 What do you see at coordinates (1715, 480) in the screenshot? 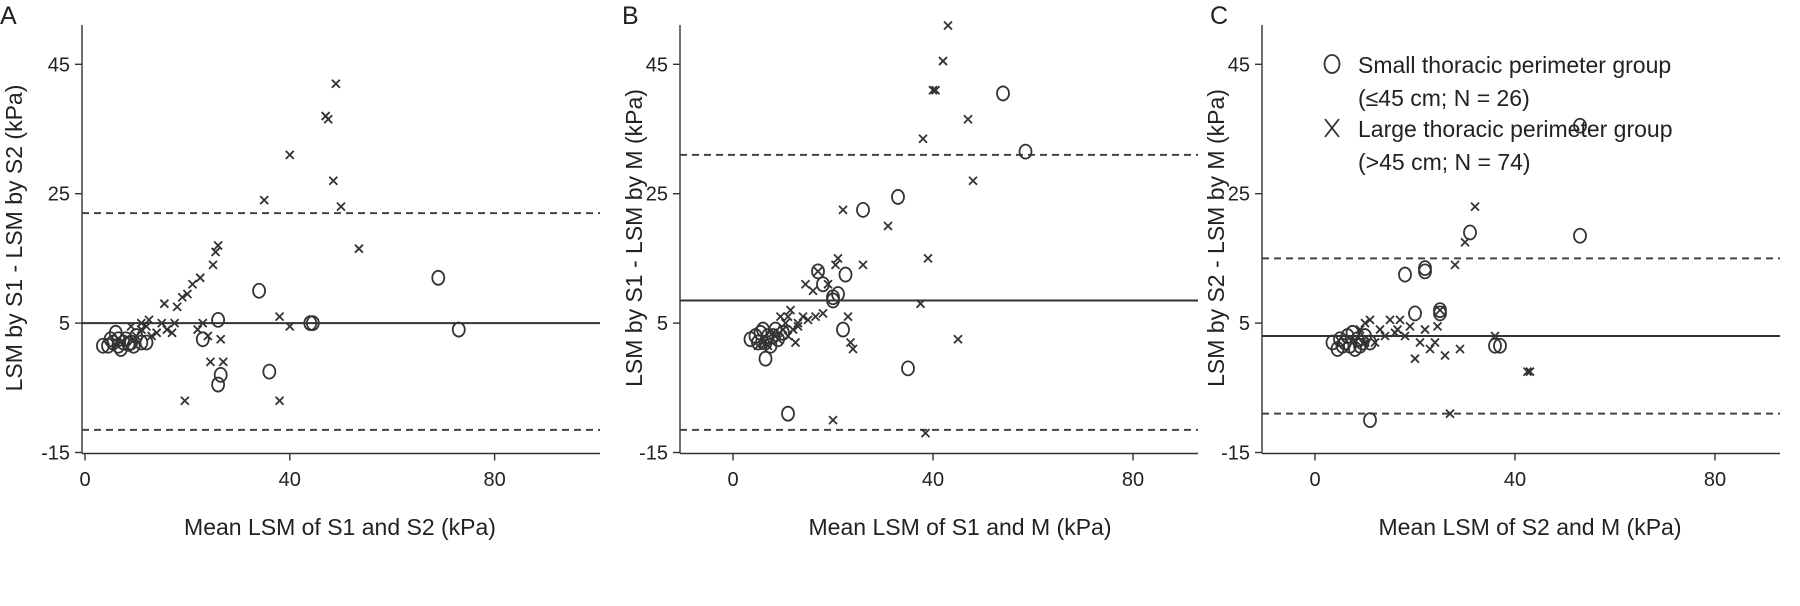
I see `panel-c-x-tick-label: 80` at bounding box center [1715, 480].